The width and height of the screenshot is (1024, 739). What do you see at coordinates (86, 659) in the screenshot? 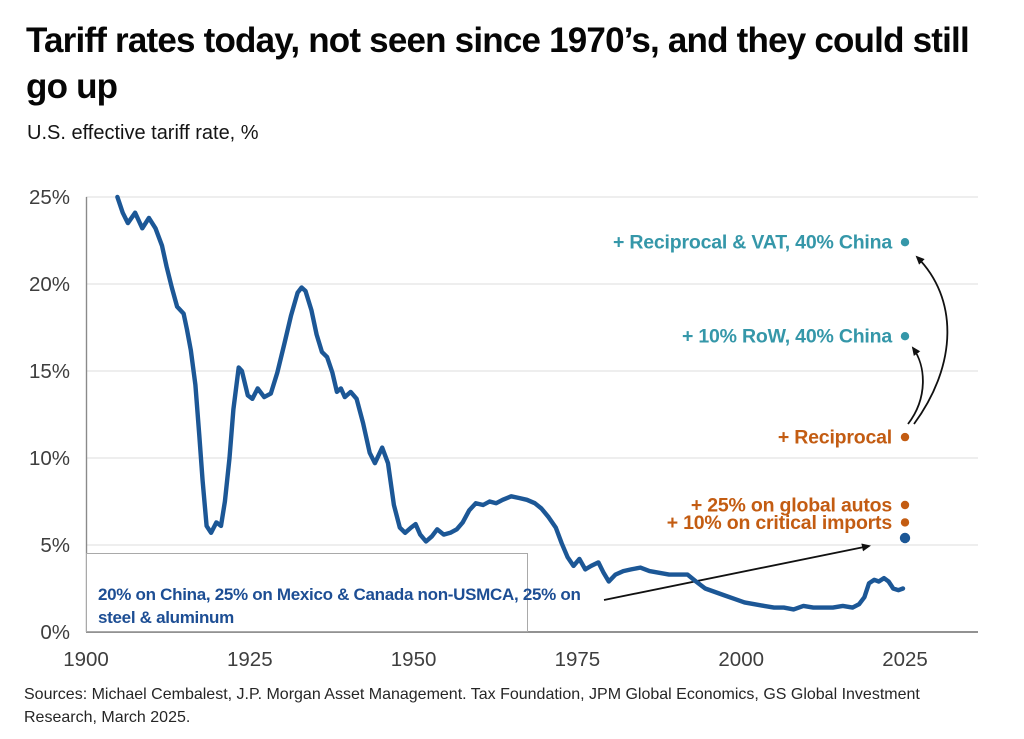
I see `x-tick-label: 1900` at bounding box center [86, 659].